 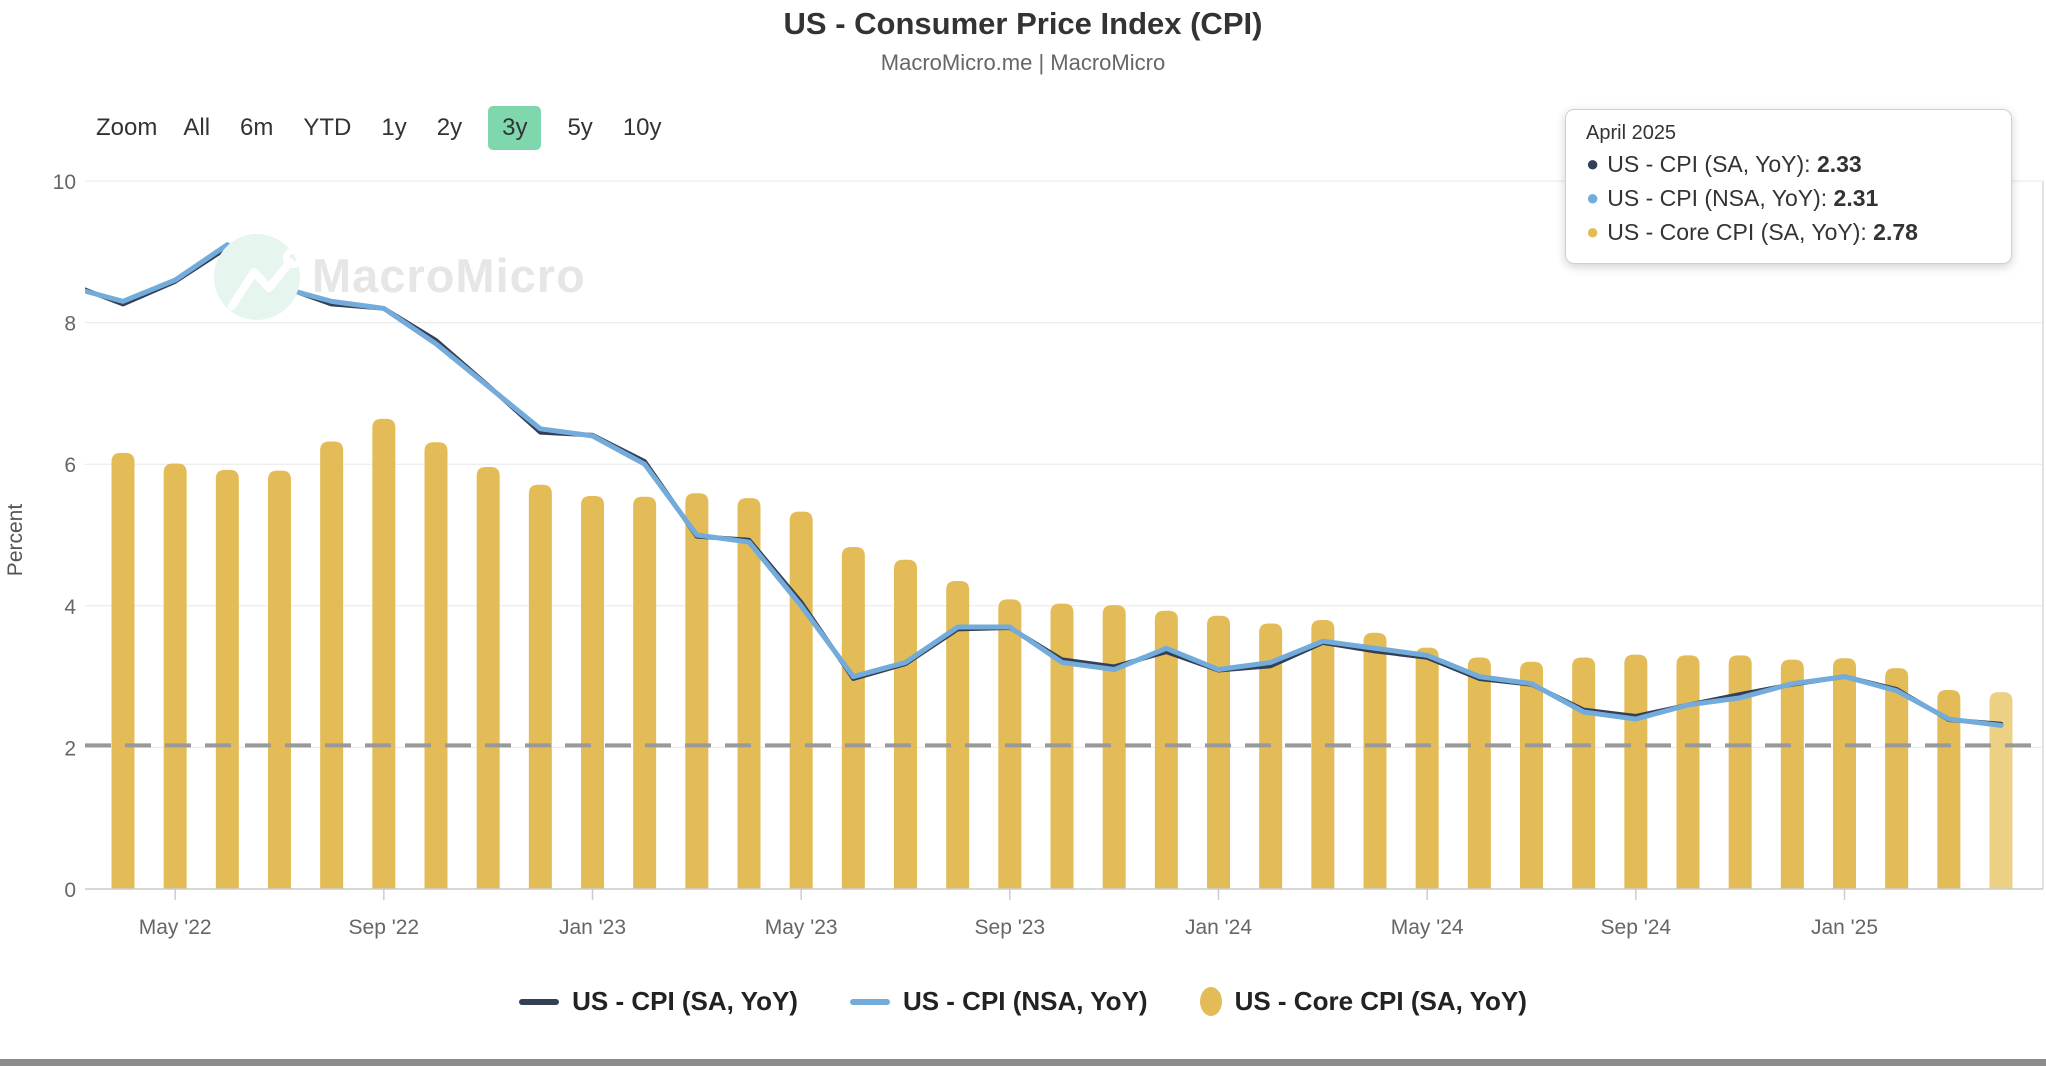 I want to click on legend-label: US - Core CPI (SA, YoY), so click(x=1380, y=1001).